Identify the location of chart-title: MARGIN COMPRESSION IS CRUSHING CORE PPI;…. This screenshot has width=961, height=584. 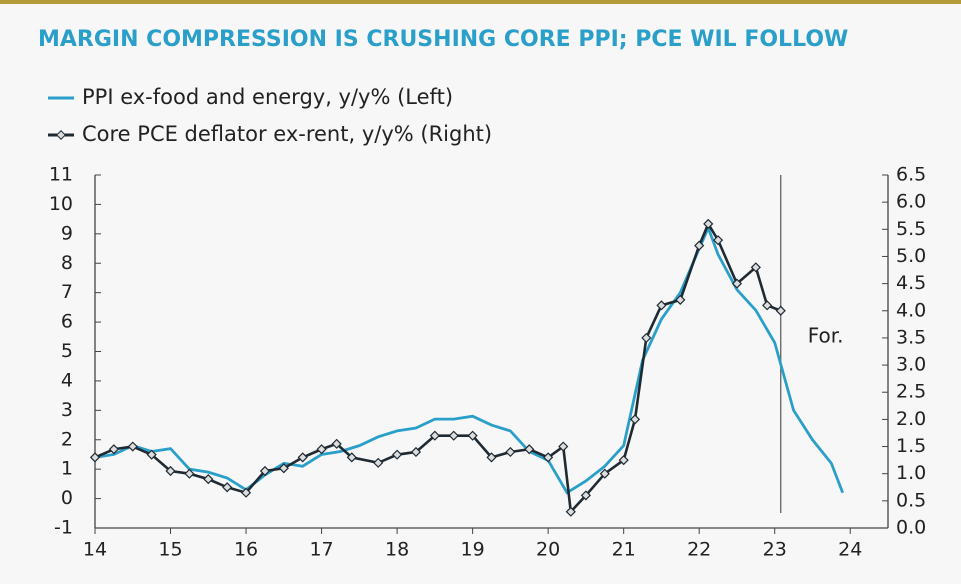
(443, 39).